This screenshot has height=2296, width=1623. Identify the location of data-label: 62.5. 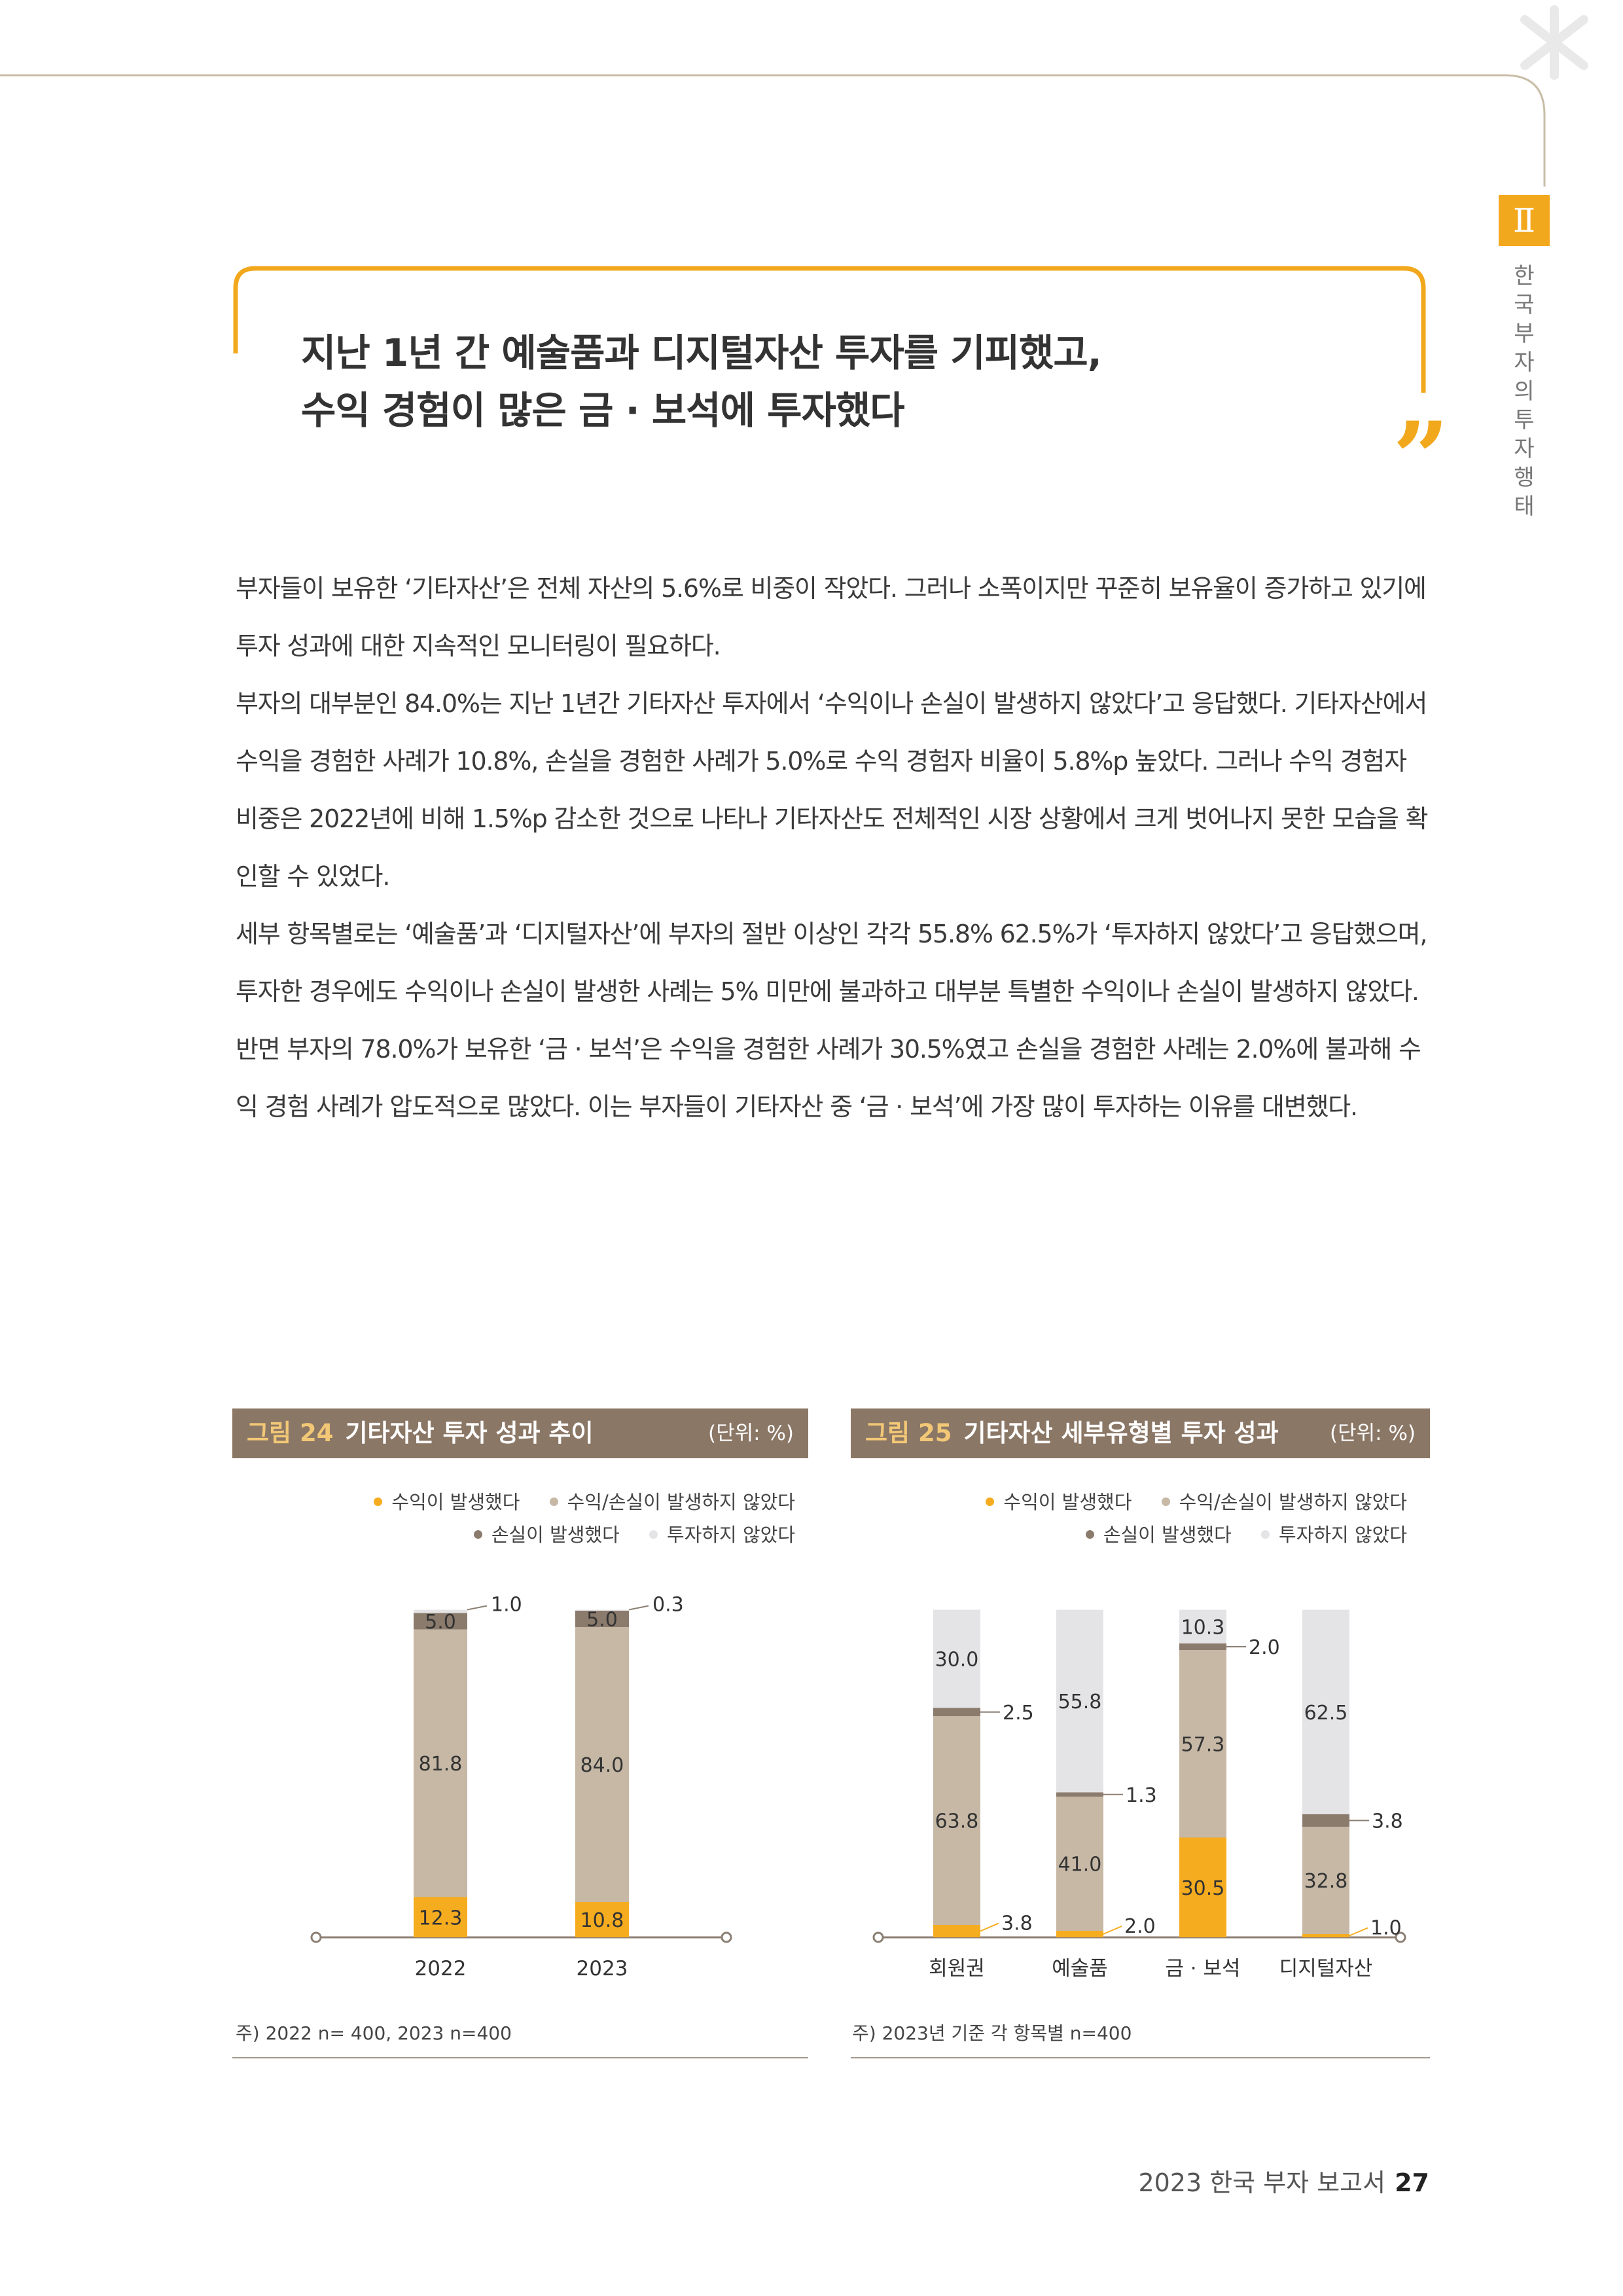
(1326, 1713).